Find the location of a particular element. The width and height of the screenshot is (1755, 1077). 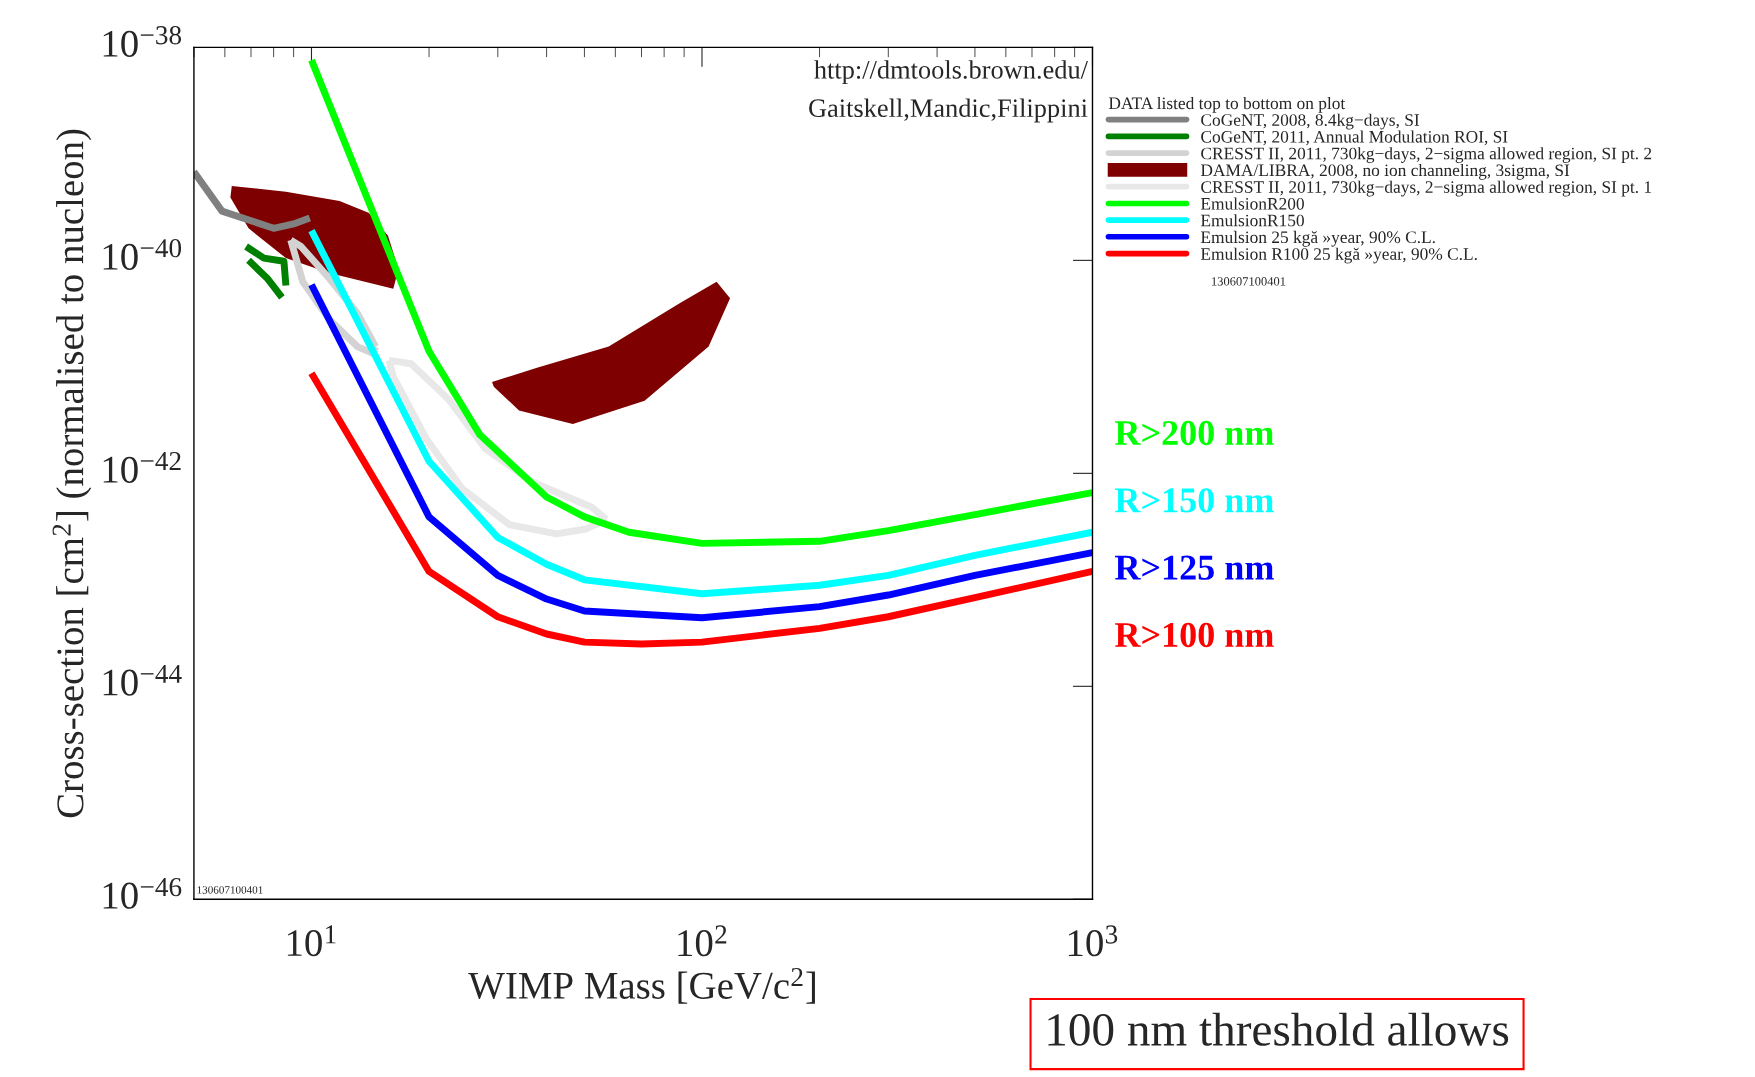

y-axis-title: Cross-section [cm$^{2}$] (normalised to nucleon) is located at coordinates (72, 473).